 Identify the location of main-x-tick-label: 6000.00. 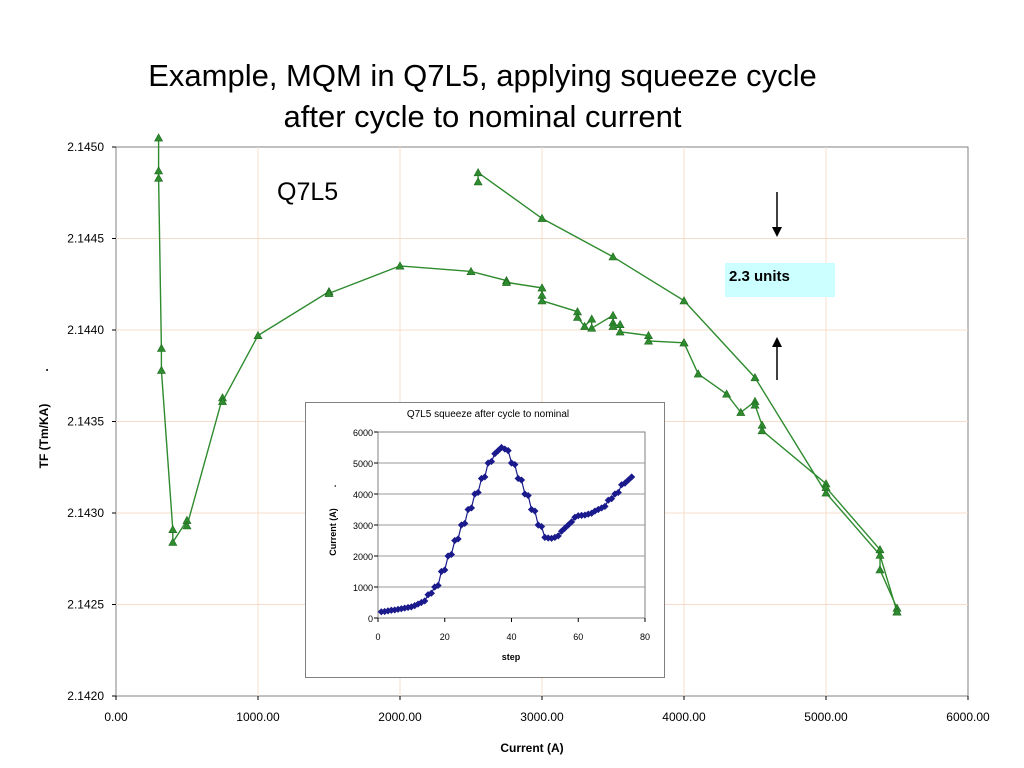
(968, 717).